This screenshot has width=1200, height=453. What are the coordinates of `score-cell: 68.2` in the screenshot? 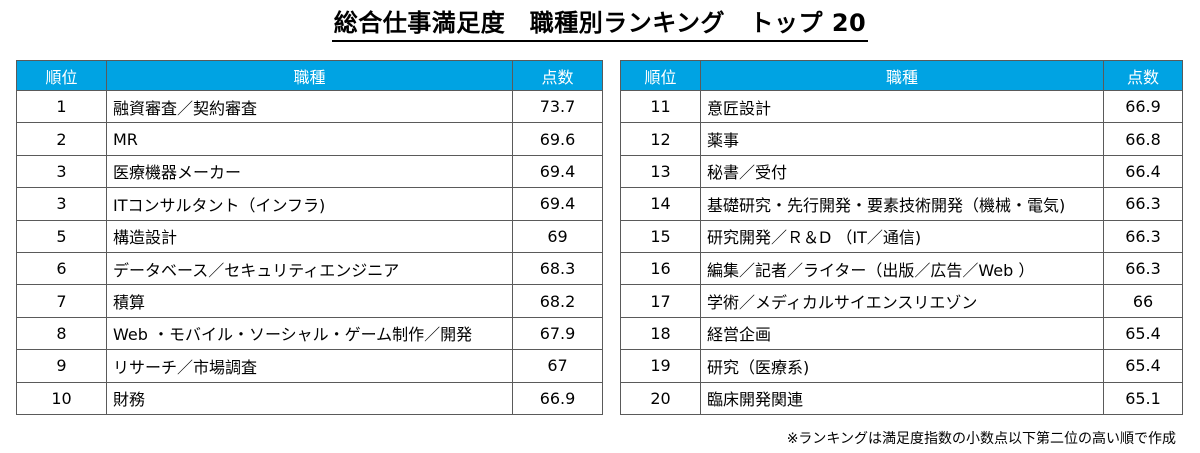 It's located at (557, 301).